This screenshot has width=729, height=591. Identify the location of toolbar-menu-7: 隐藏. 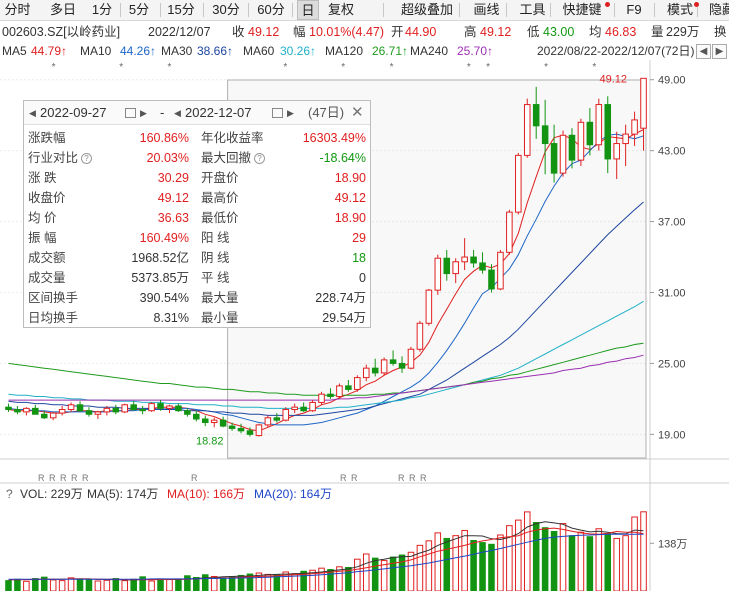
(718, 9).